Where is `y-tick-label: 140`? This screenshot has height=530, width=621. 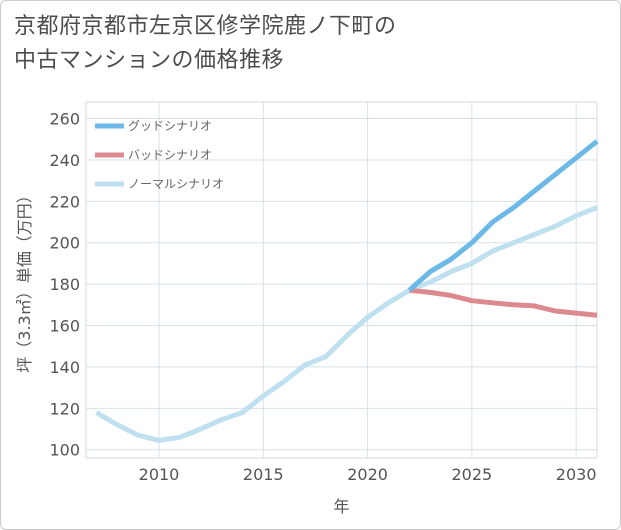 y-tick-label: 140 is located at coordinates (64, 367).